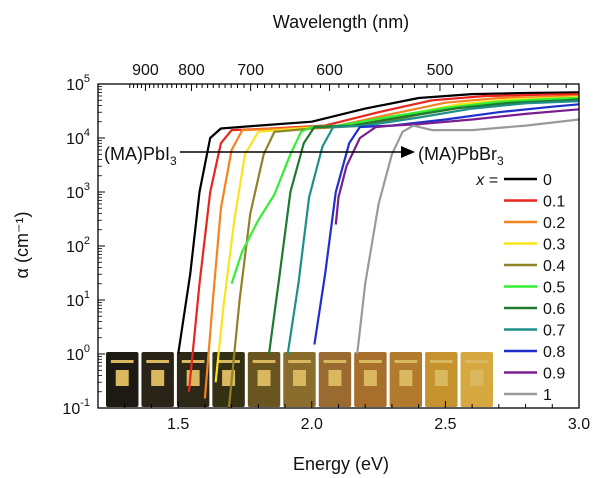  What do you see at coordinates (78, 137) in the screenshot?
I see `y-tick-label: 10⁴` at bounding box center [78, 137].